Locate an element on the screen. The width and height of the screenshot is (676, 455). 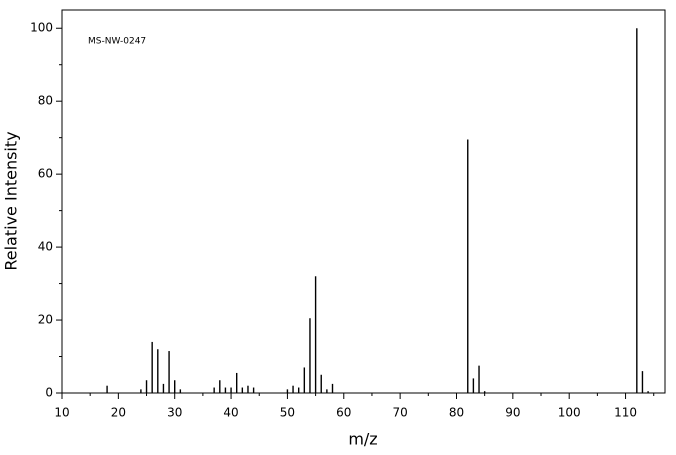
x-tick-label: 40 is located at coordinates (230, 413).